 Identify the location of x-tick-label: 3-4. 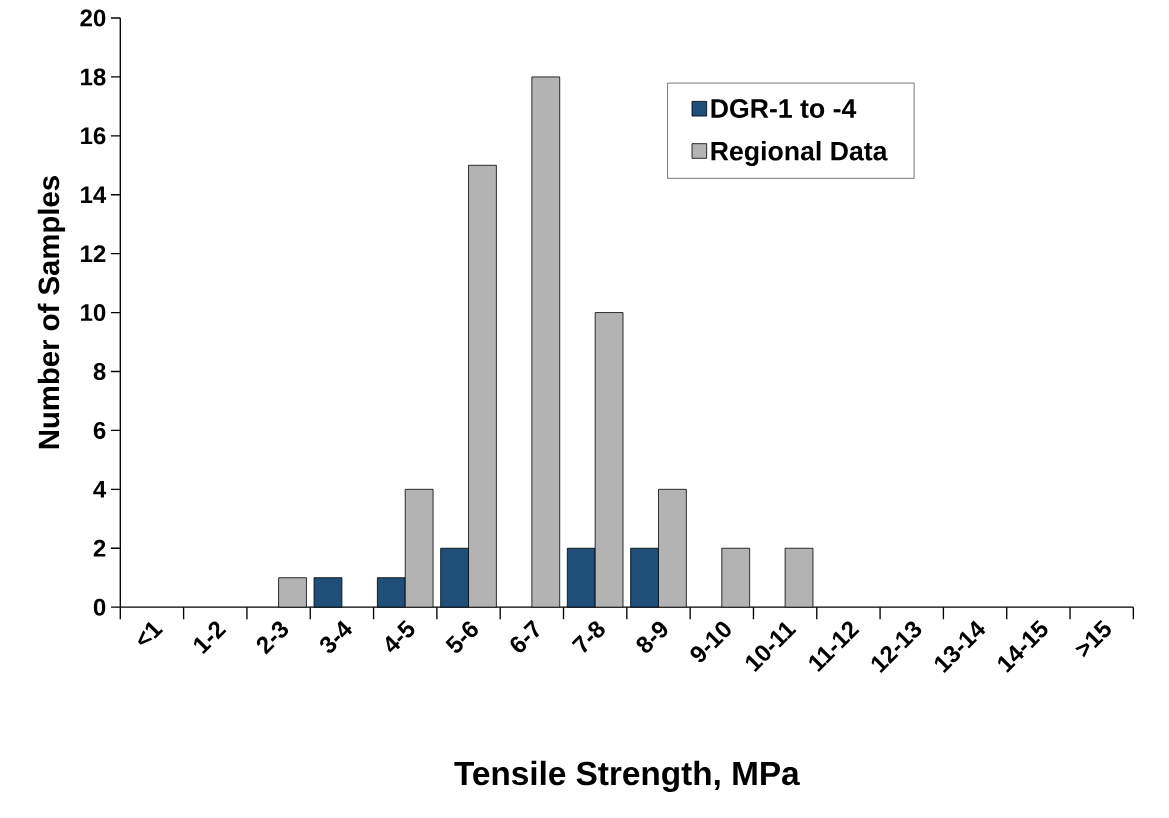
(336, 636).